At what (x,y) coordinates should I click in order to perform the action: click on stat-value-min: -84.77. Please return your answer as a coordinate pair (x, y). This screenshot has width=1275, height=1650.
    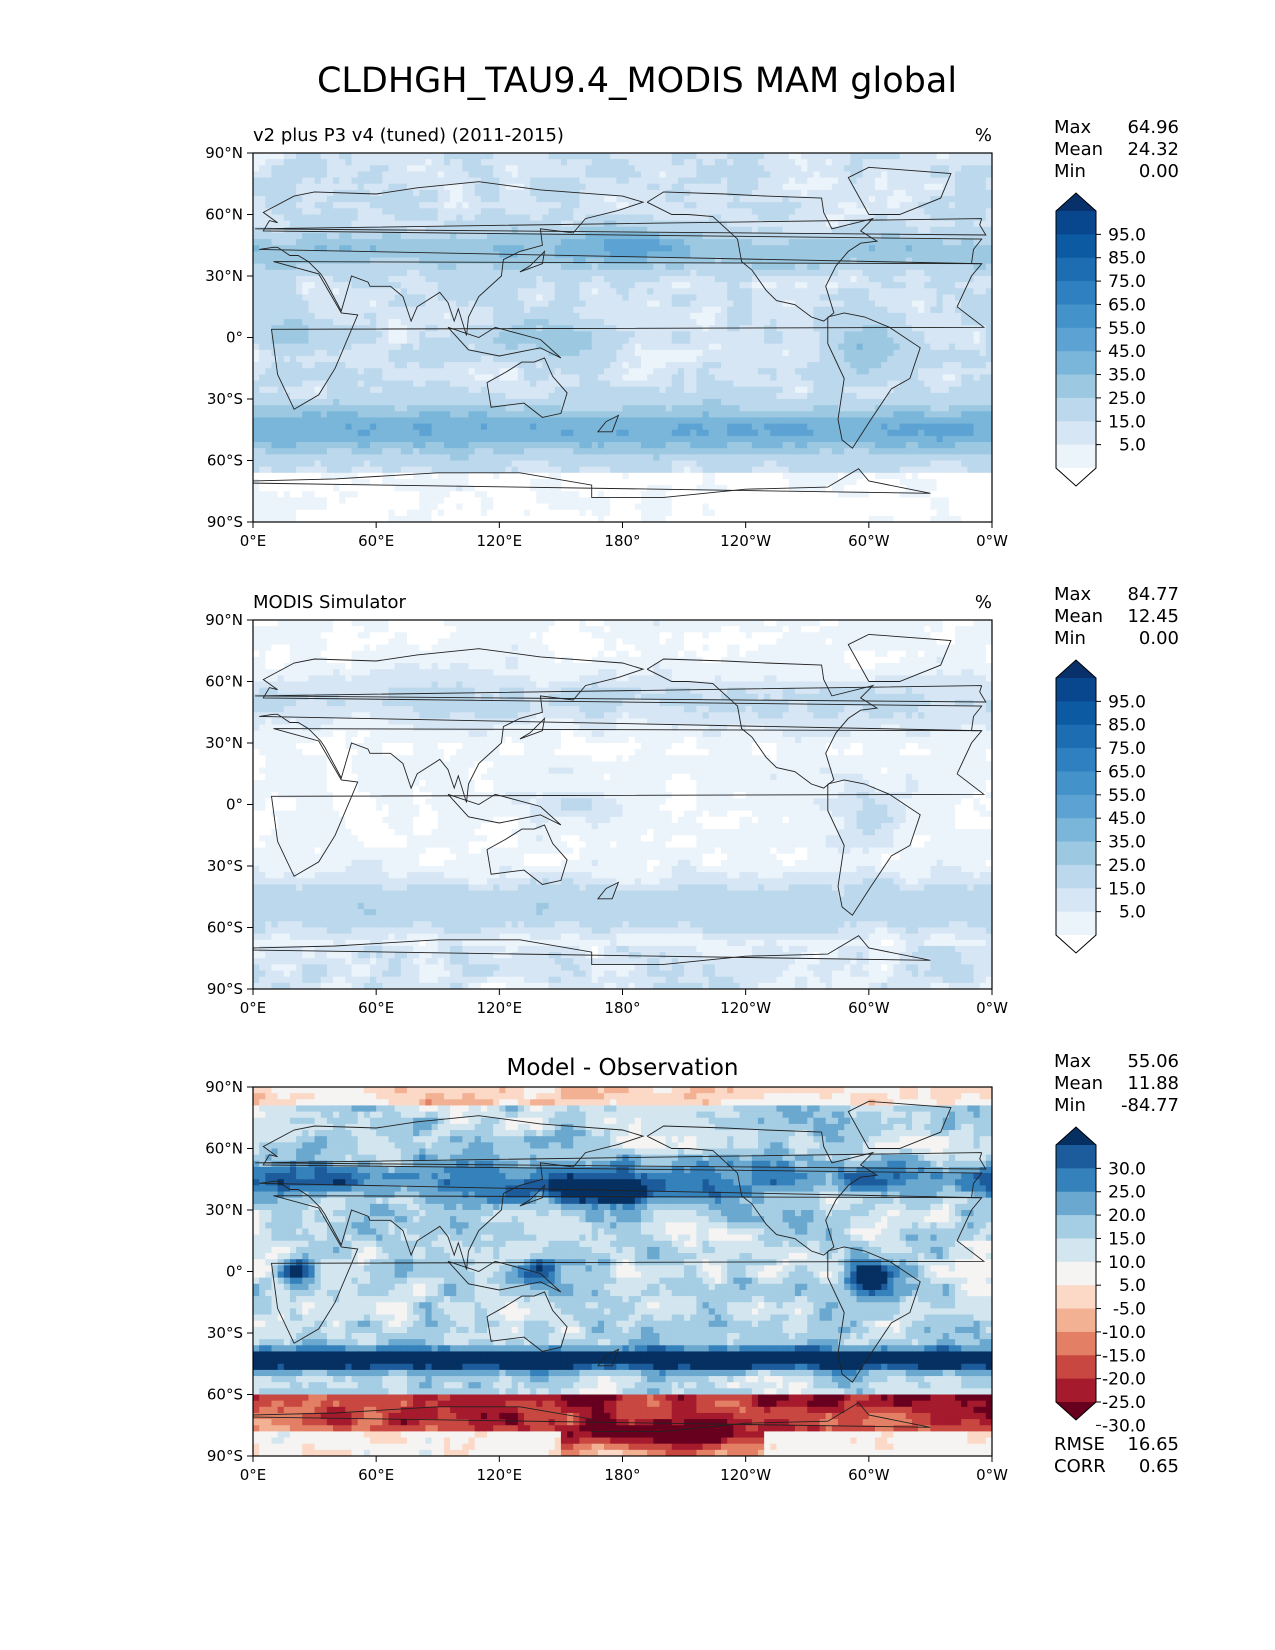
    Looking at the image, I should click on (1150, 1105).